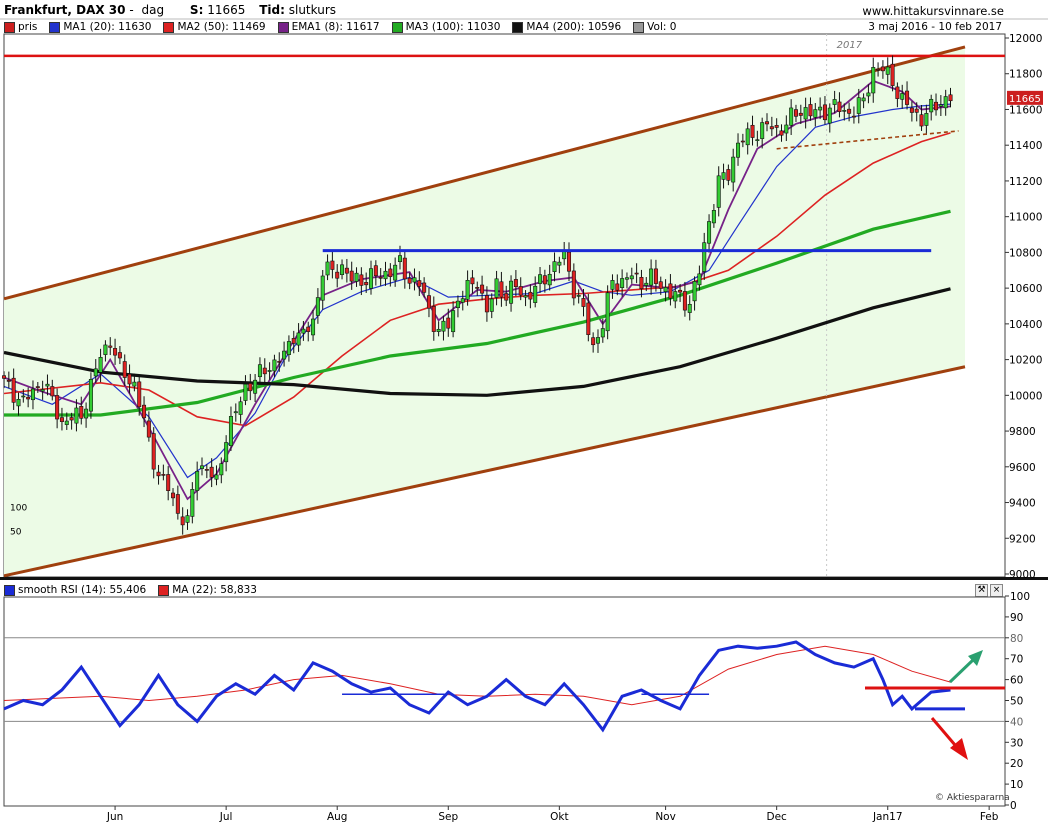  I want to click on year-marker: 2017, so click(850, 45).